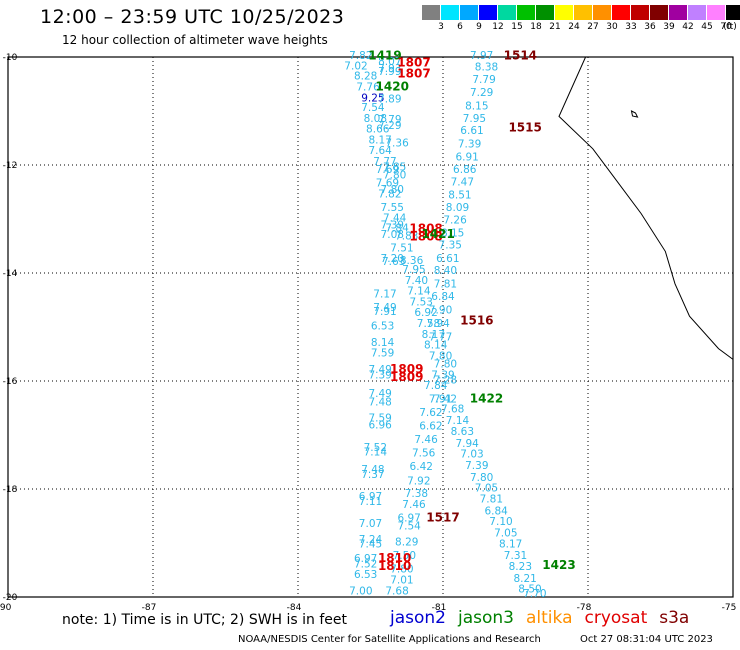 This screenshot has height=650, width=740. I want to click on legend-tick-label: 21, so click(555, 27).